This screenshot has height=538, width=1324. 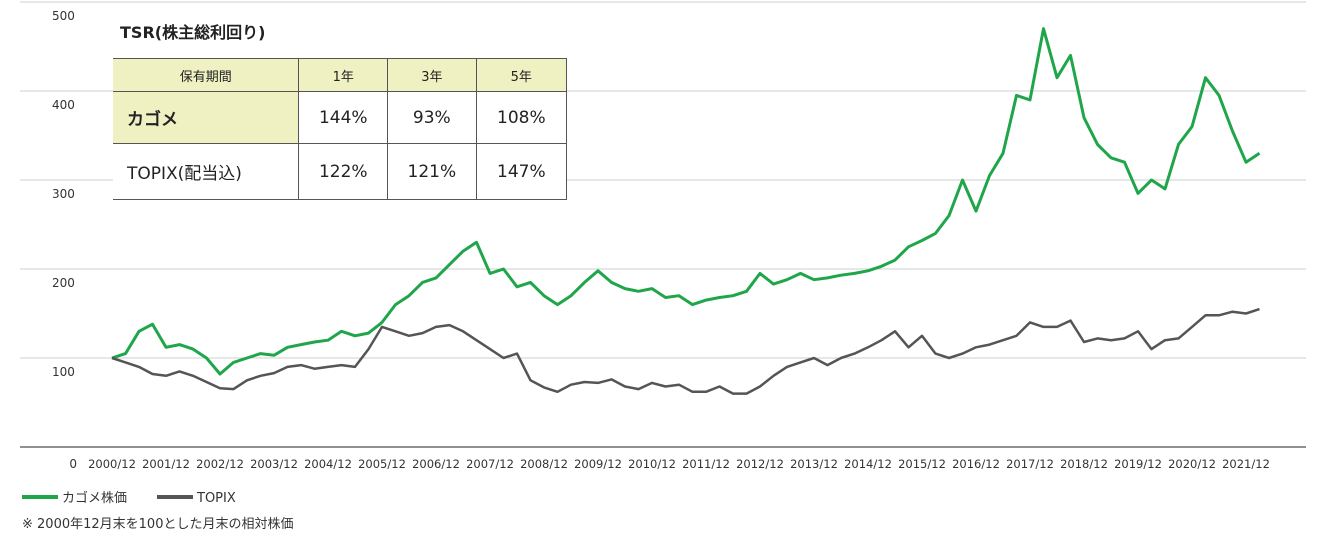 What do you see at coordinates (490, 464) in the screenshot?
I see `x-tick-label: 2007/12` at bounding box center [490, 464].